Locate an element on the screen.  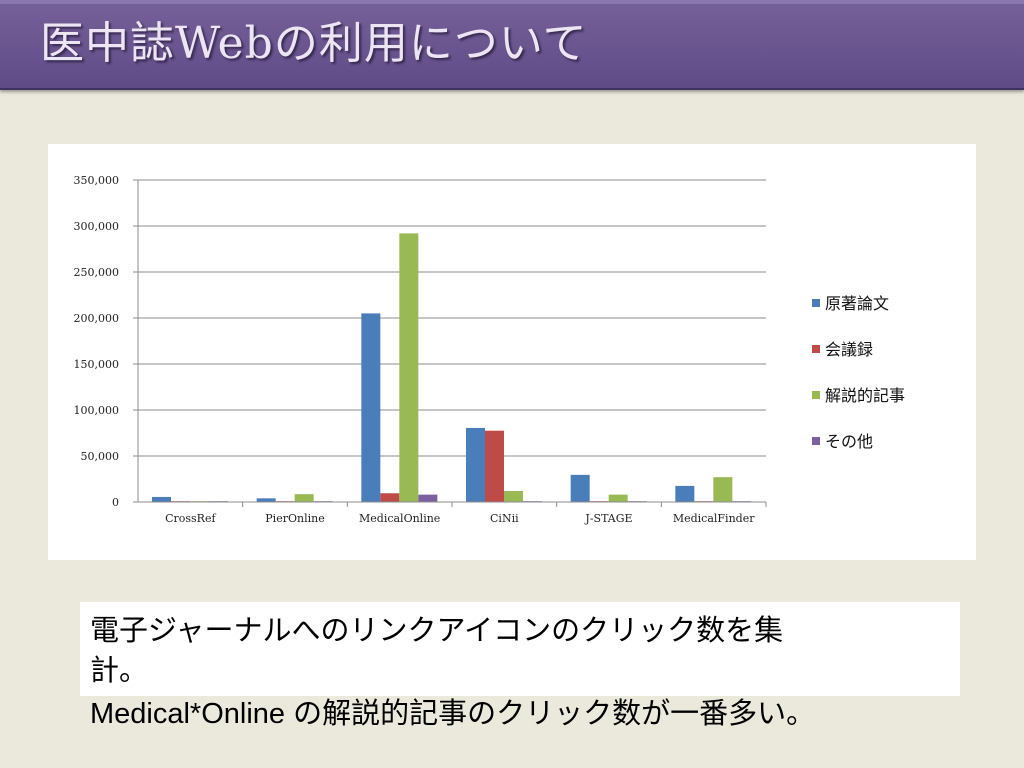
title-bar-edge is located at coordinates (512, 2).